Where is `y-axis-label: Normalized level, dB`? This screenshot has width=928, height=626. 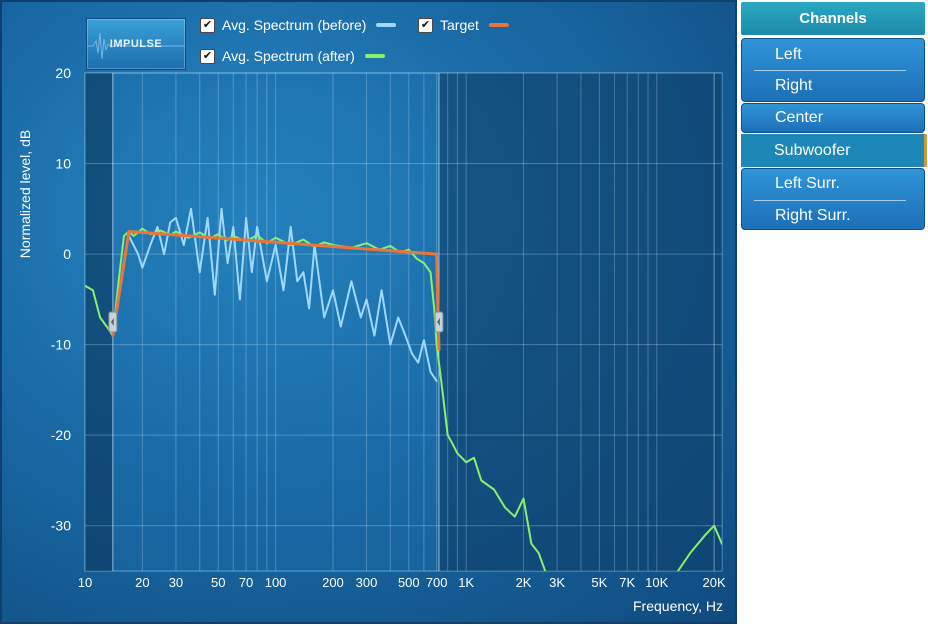
y-axis-label: Normalized level, dB is located at coordinates (25, 194).